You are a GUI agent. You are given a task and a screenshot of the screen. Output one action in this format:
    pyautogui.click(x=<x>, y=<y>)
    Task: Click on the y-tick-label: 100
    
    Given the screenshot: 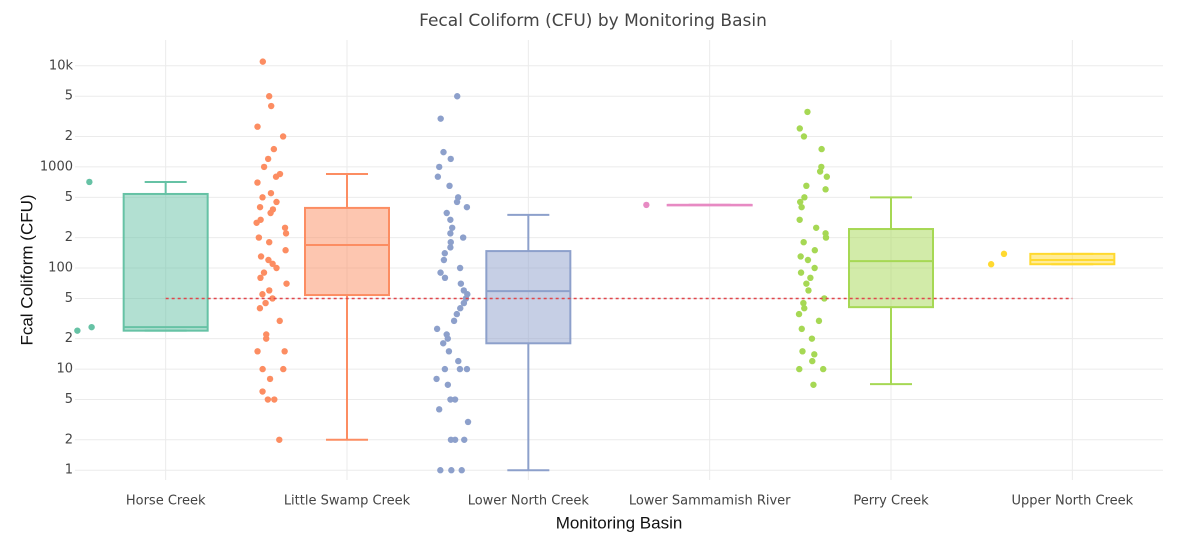 What is the action you would take?
    pyautogui.click(x=60, y=268)
    